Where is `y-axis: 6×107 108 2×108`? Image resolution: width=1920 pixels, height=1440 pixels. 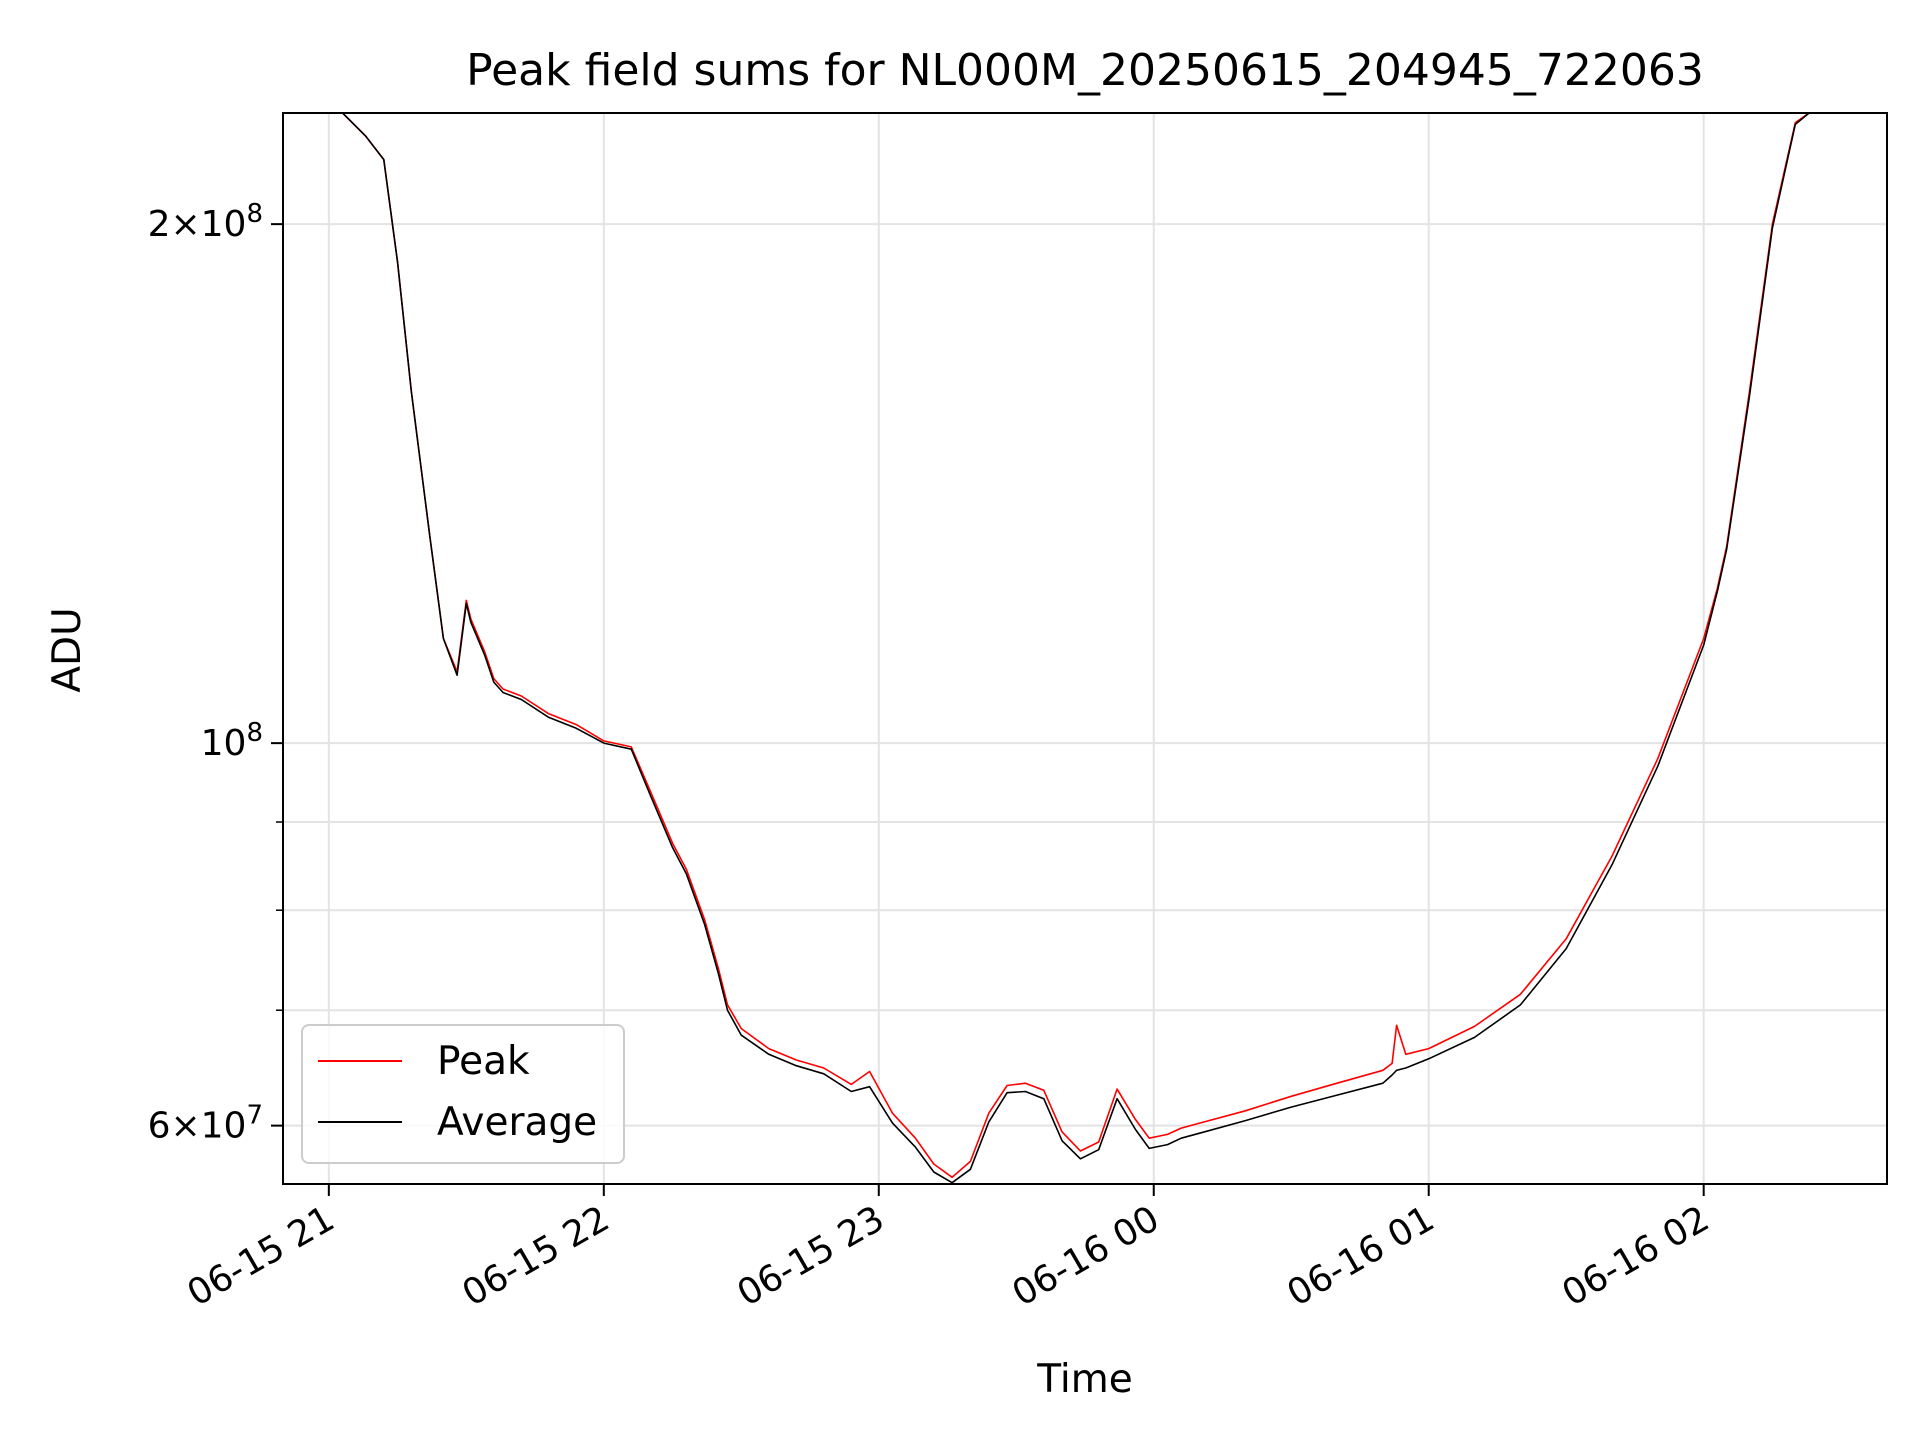 y-axis: 6×107 108 2×108 is located at coordinates (215, 673).